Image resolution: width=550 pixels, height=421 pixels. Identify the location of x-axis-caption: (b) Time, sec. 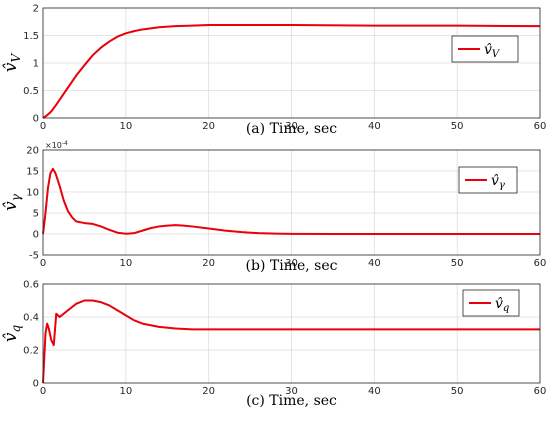
(292, 266).